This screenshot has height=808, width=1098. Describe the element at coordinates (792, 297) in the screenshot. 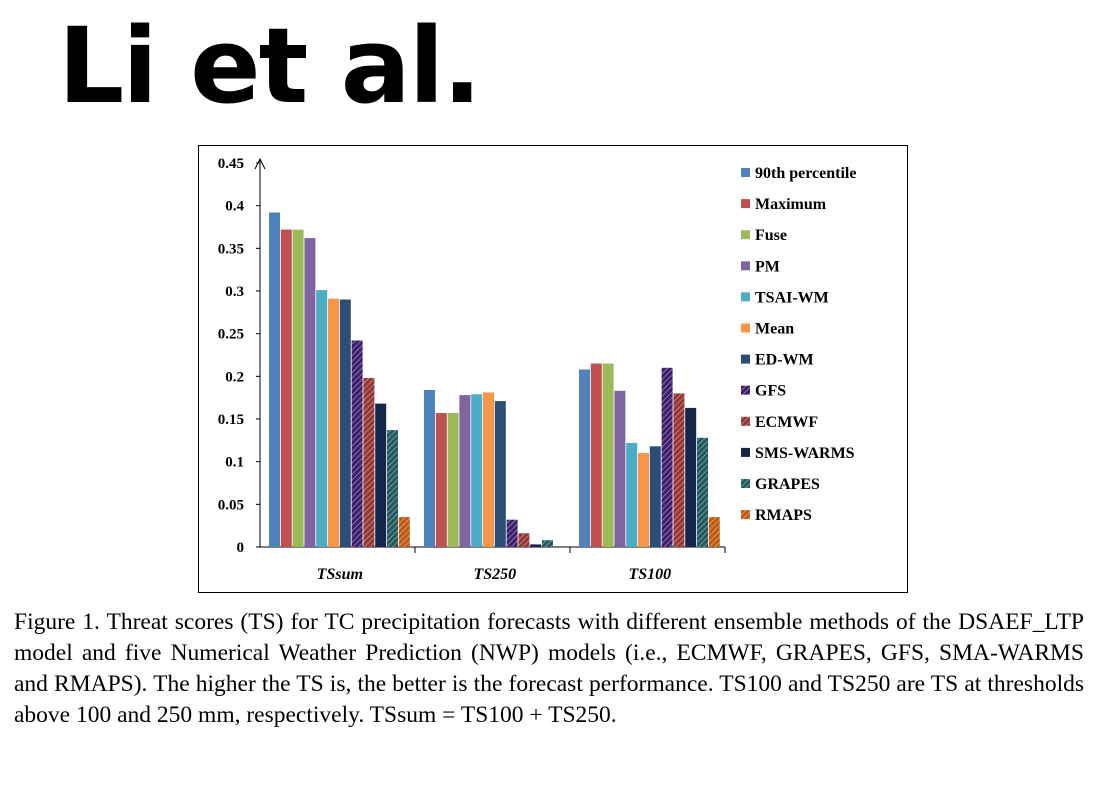

I see `legend-label-tsai-wm: TSAI-WM` at that location.